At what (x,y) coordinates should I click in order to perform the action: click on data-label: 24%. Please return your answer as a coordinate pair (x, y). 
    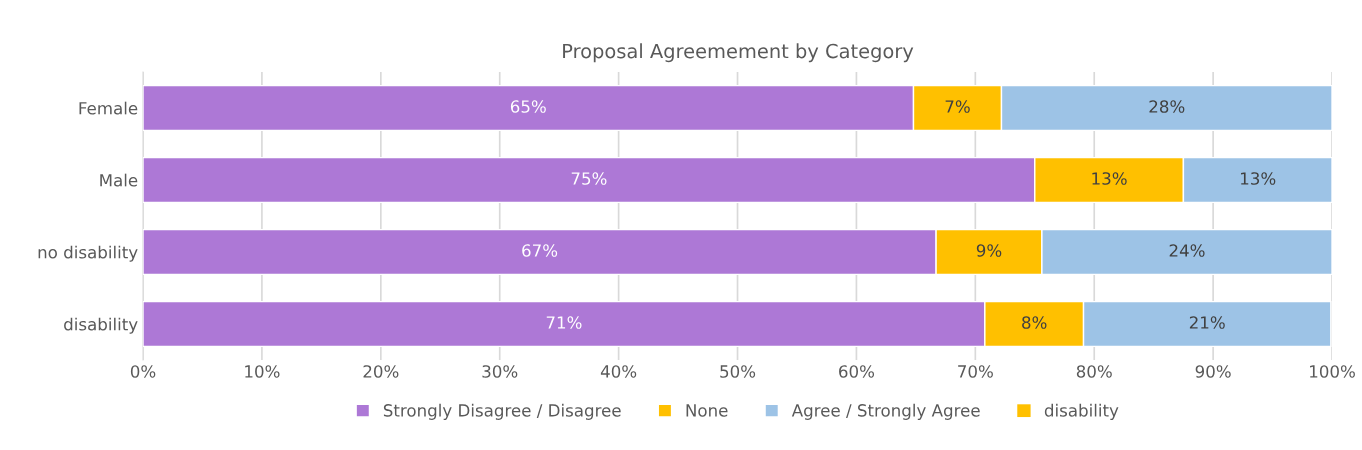
    Looking at the image, I should click on (1187, 250).